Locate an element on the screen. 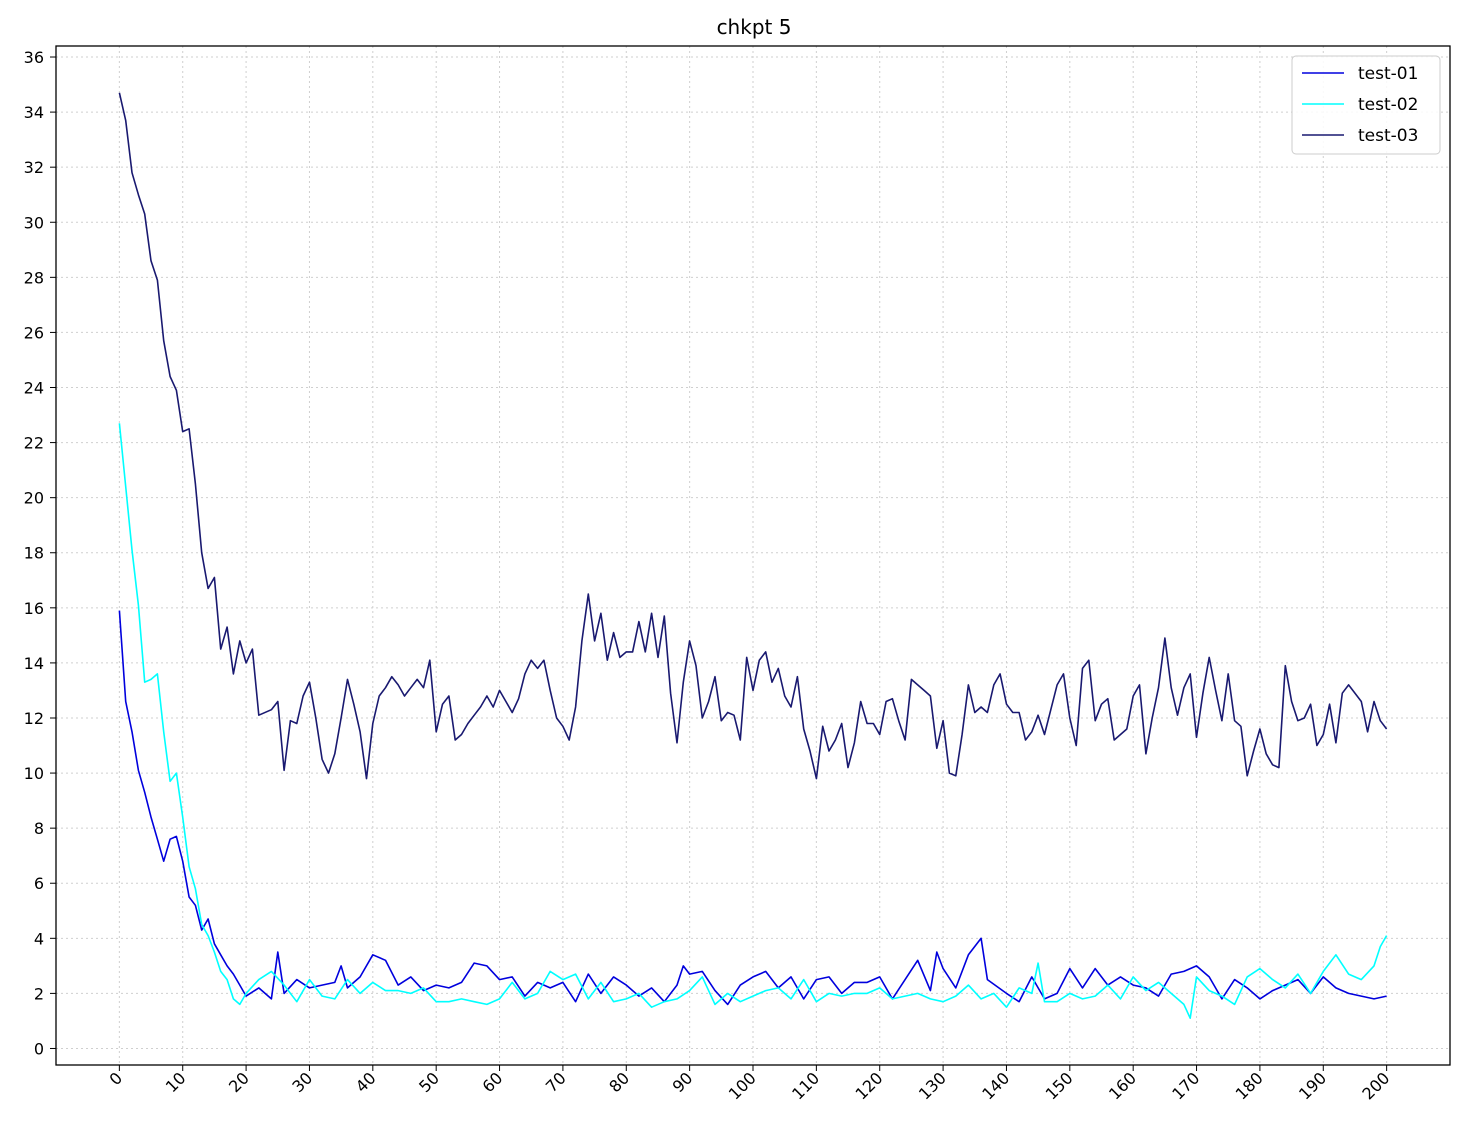 The image size is (1466, 1137). y-tick-label: 18 is located at coordinates (34, 553).